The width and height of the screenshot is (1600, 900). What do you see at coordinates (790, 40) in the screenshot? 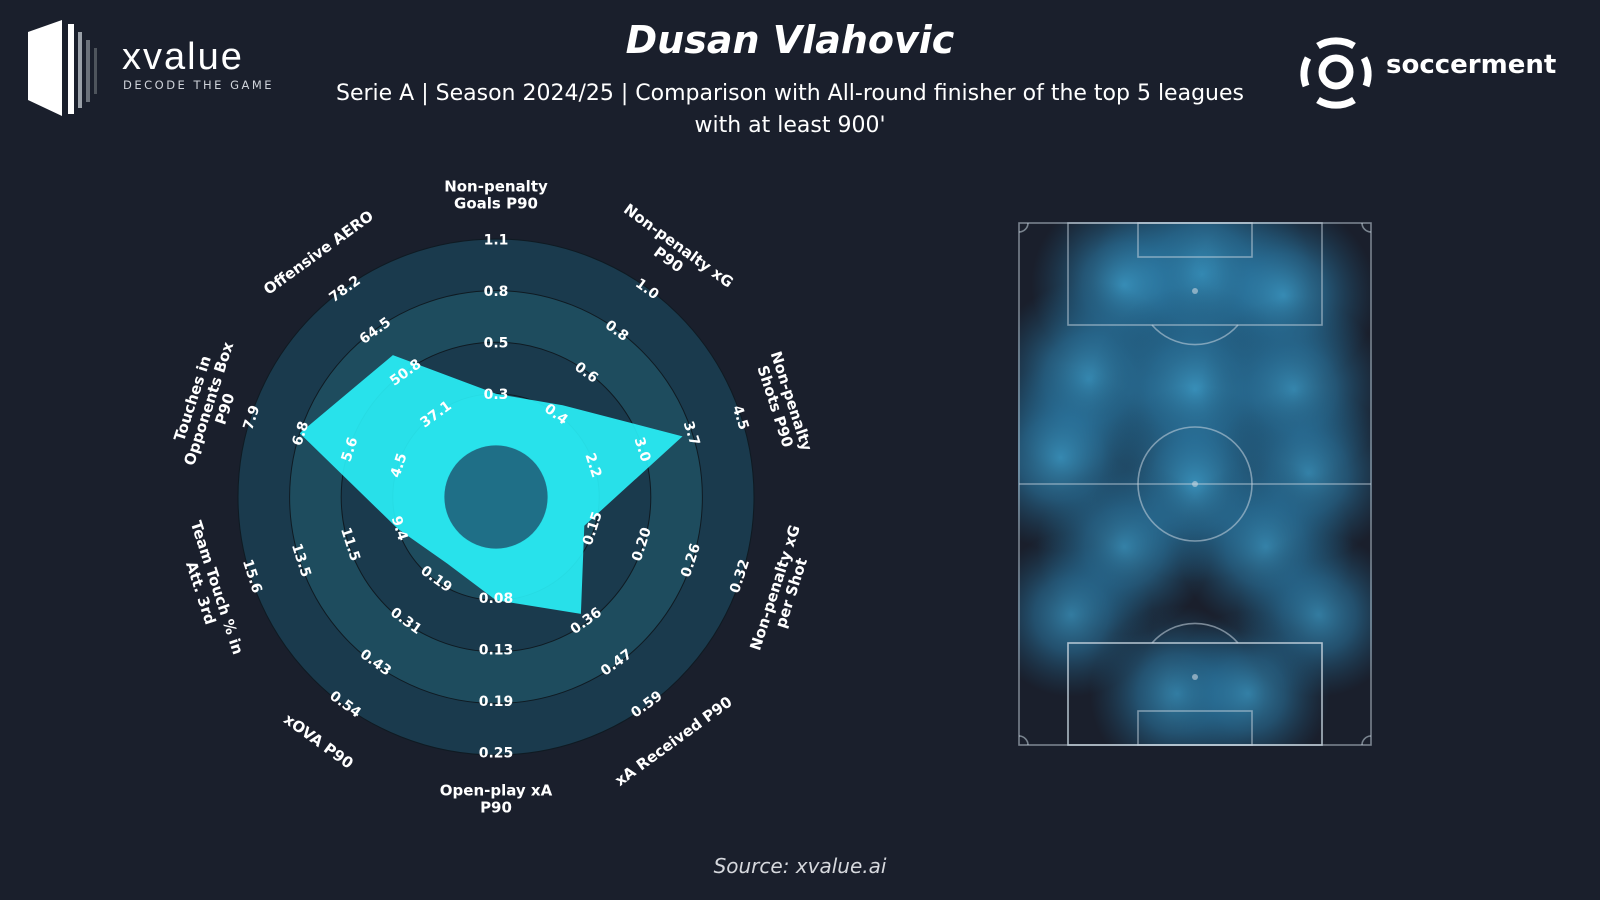
I see `page-title: Dusan Vlahovic` at bounding box center [790, 40].